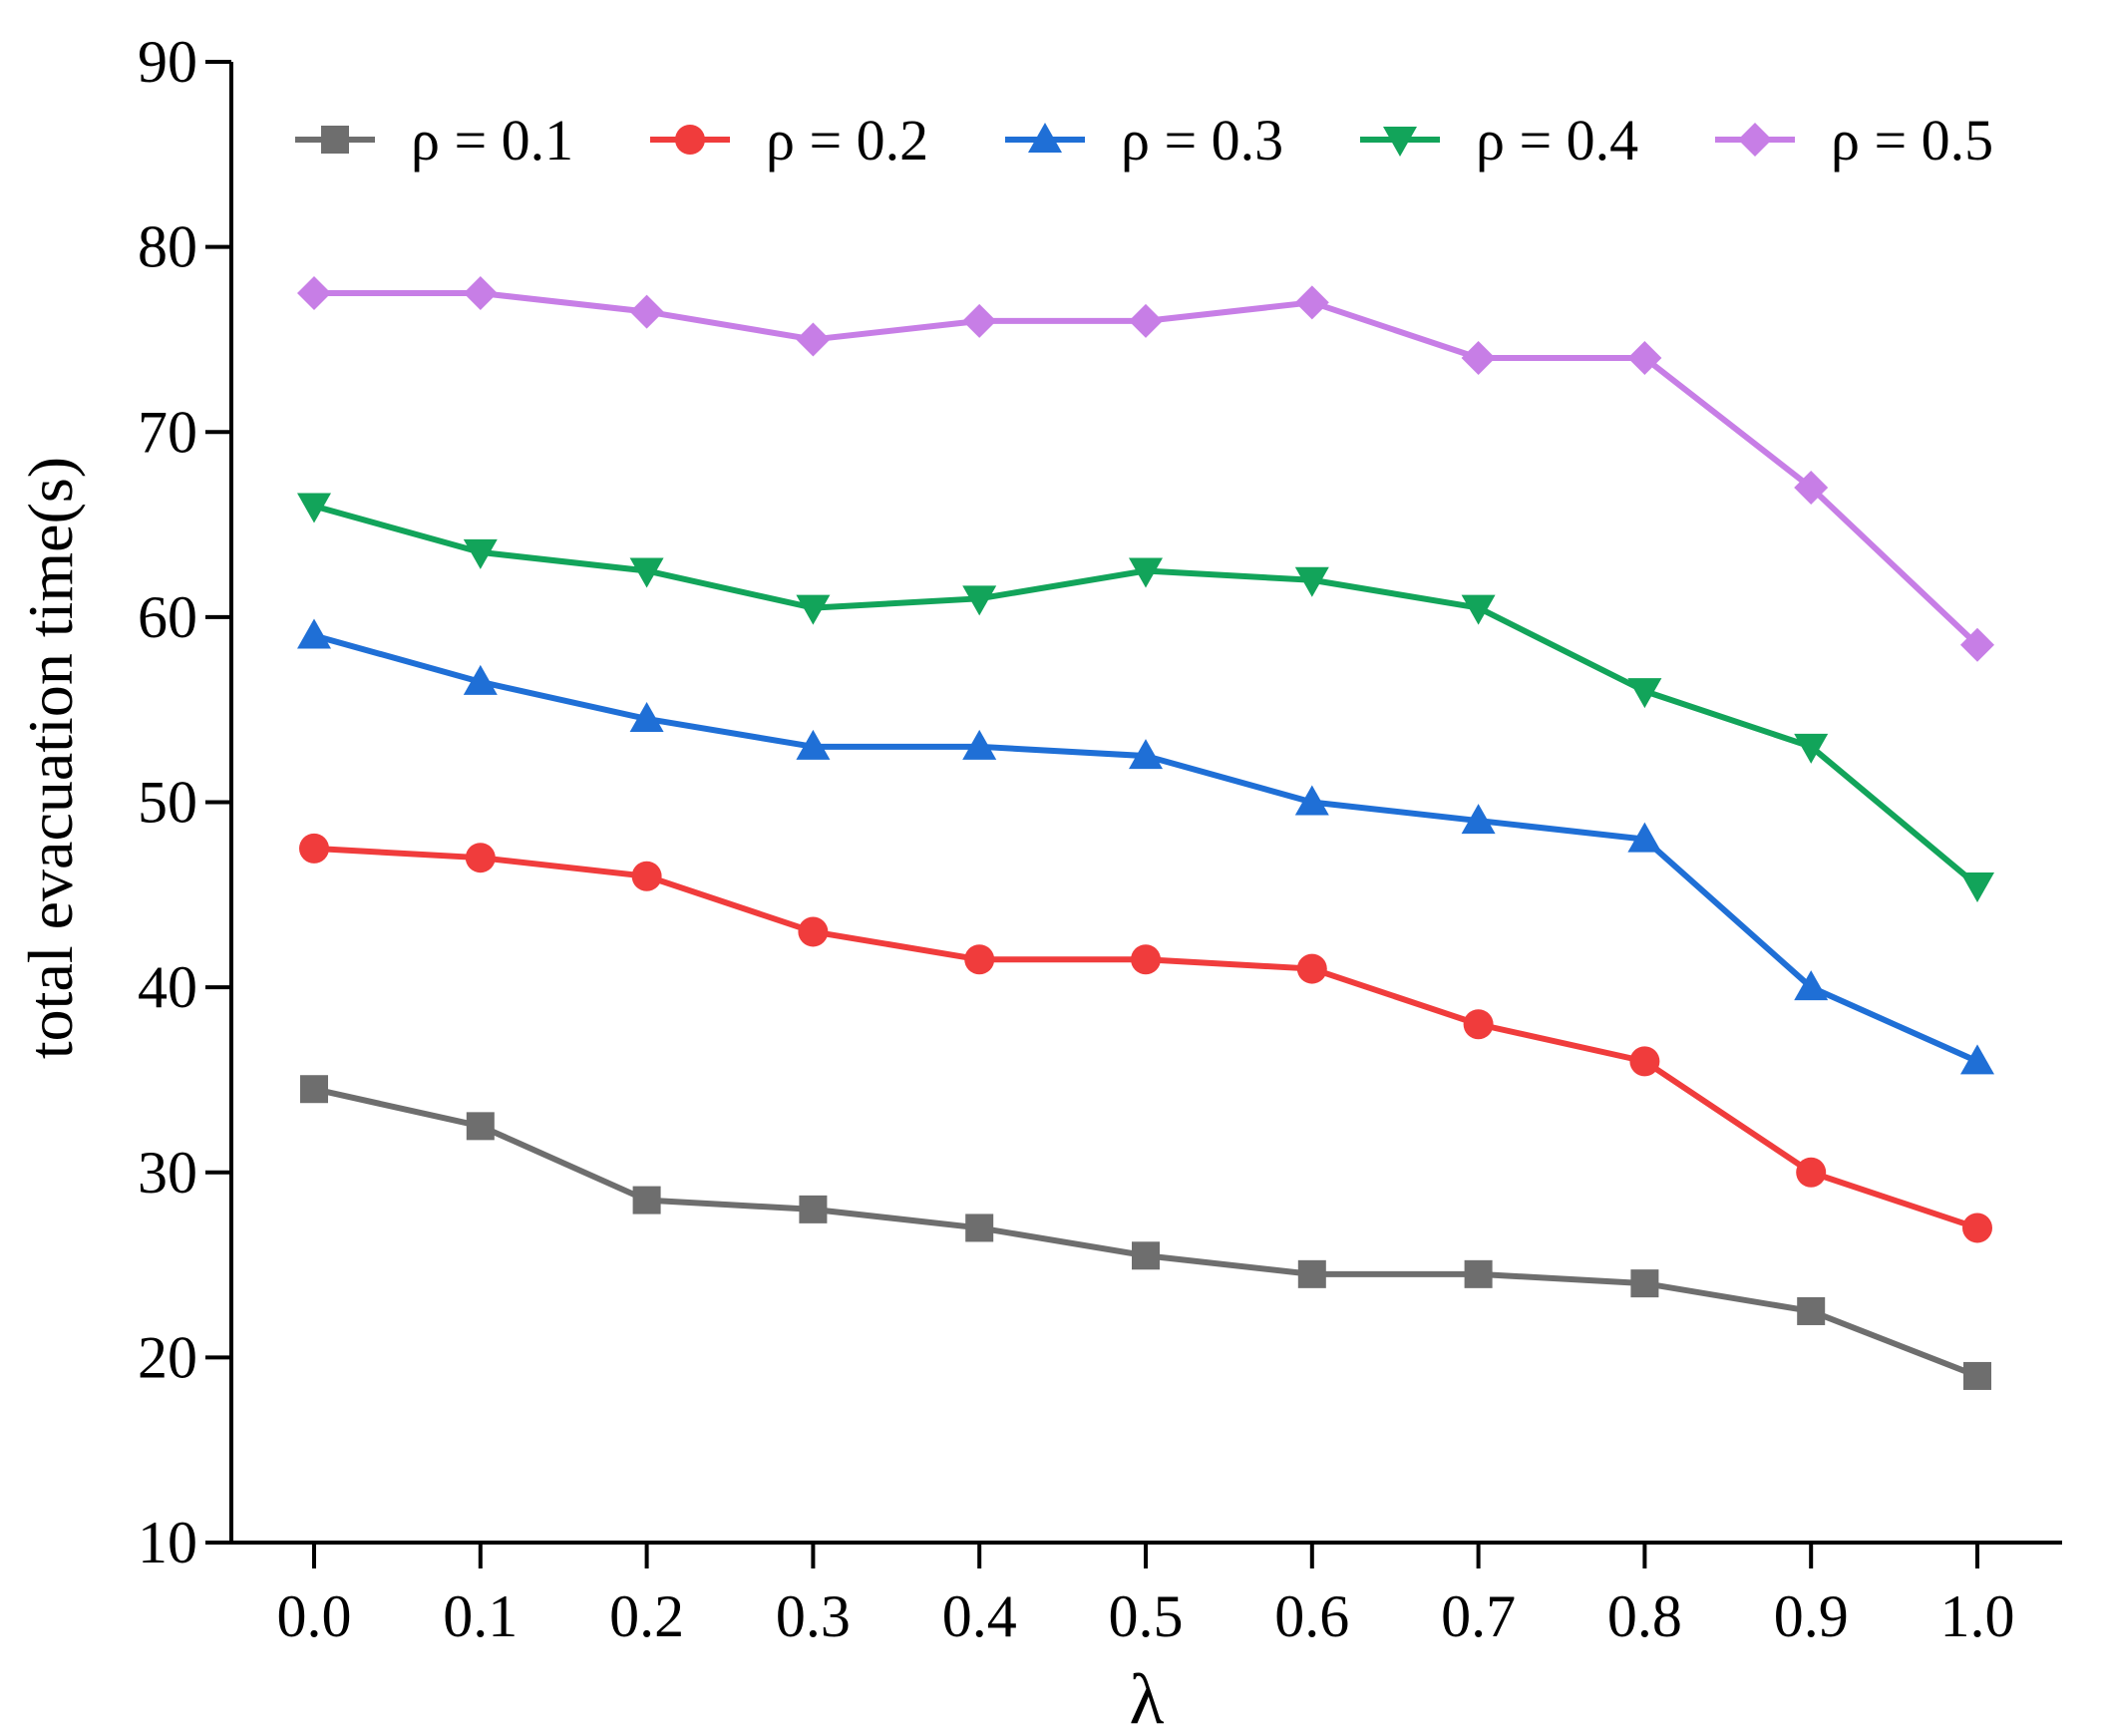 The image size is (2103, 1736). Describe the element at coordinates (1311, 1616) in the screenshot. I see `x-tick-label: 0.6` at that location.